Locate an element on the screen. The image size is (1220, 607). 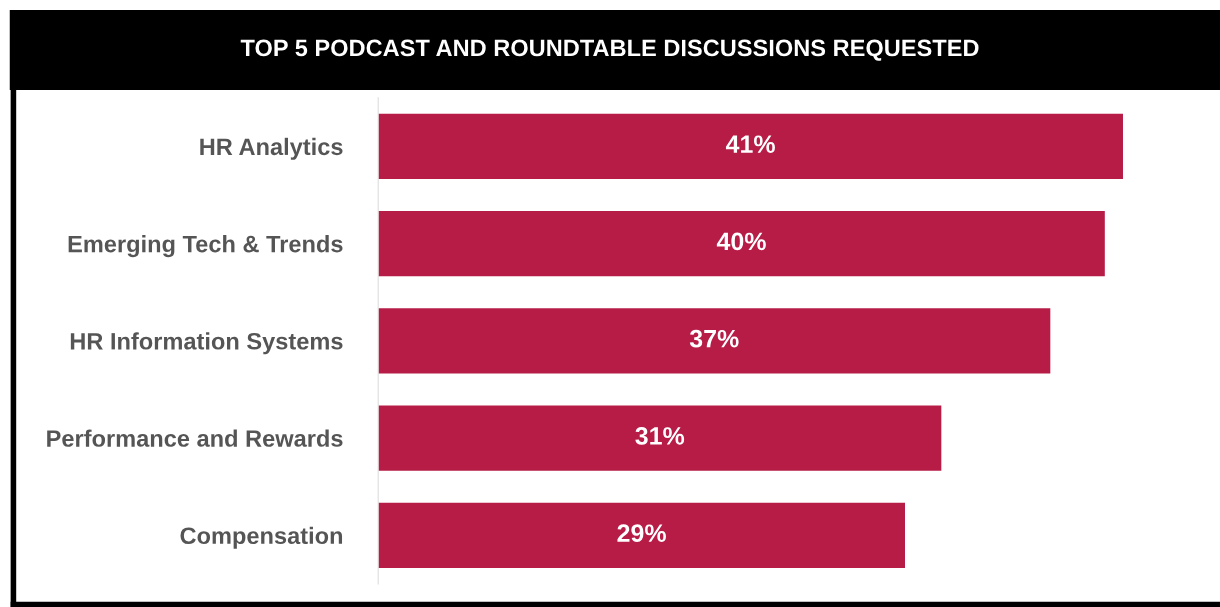
data-label: 29% is located at coordinates (641, 533).